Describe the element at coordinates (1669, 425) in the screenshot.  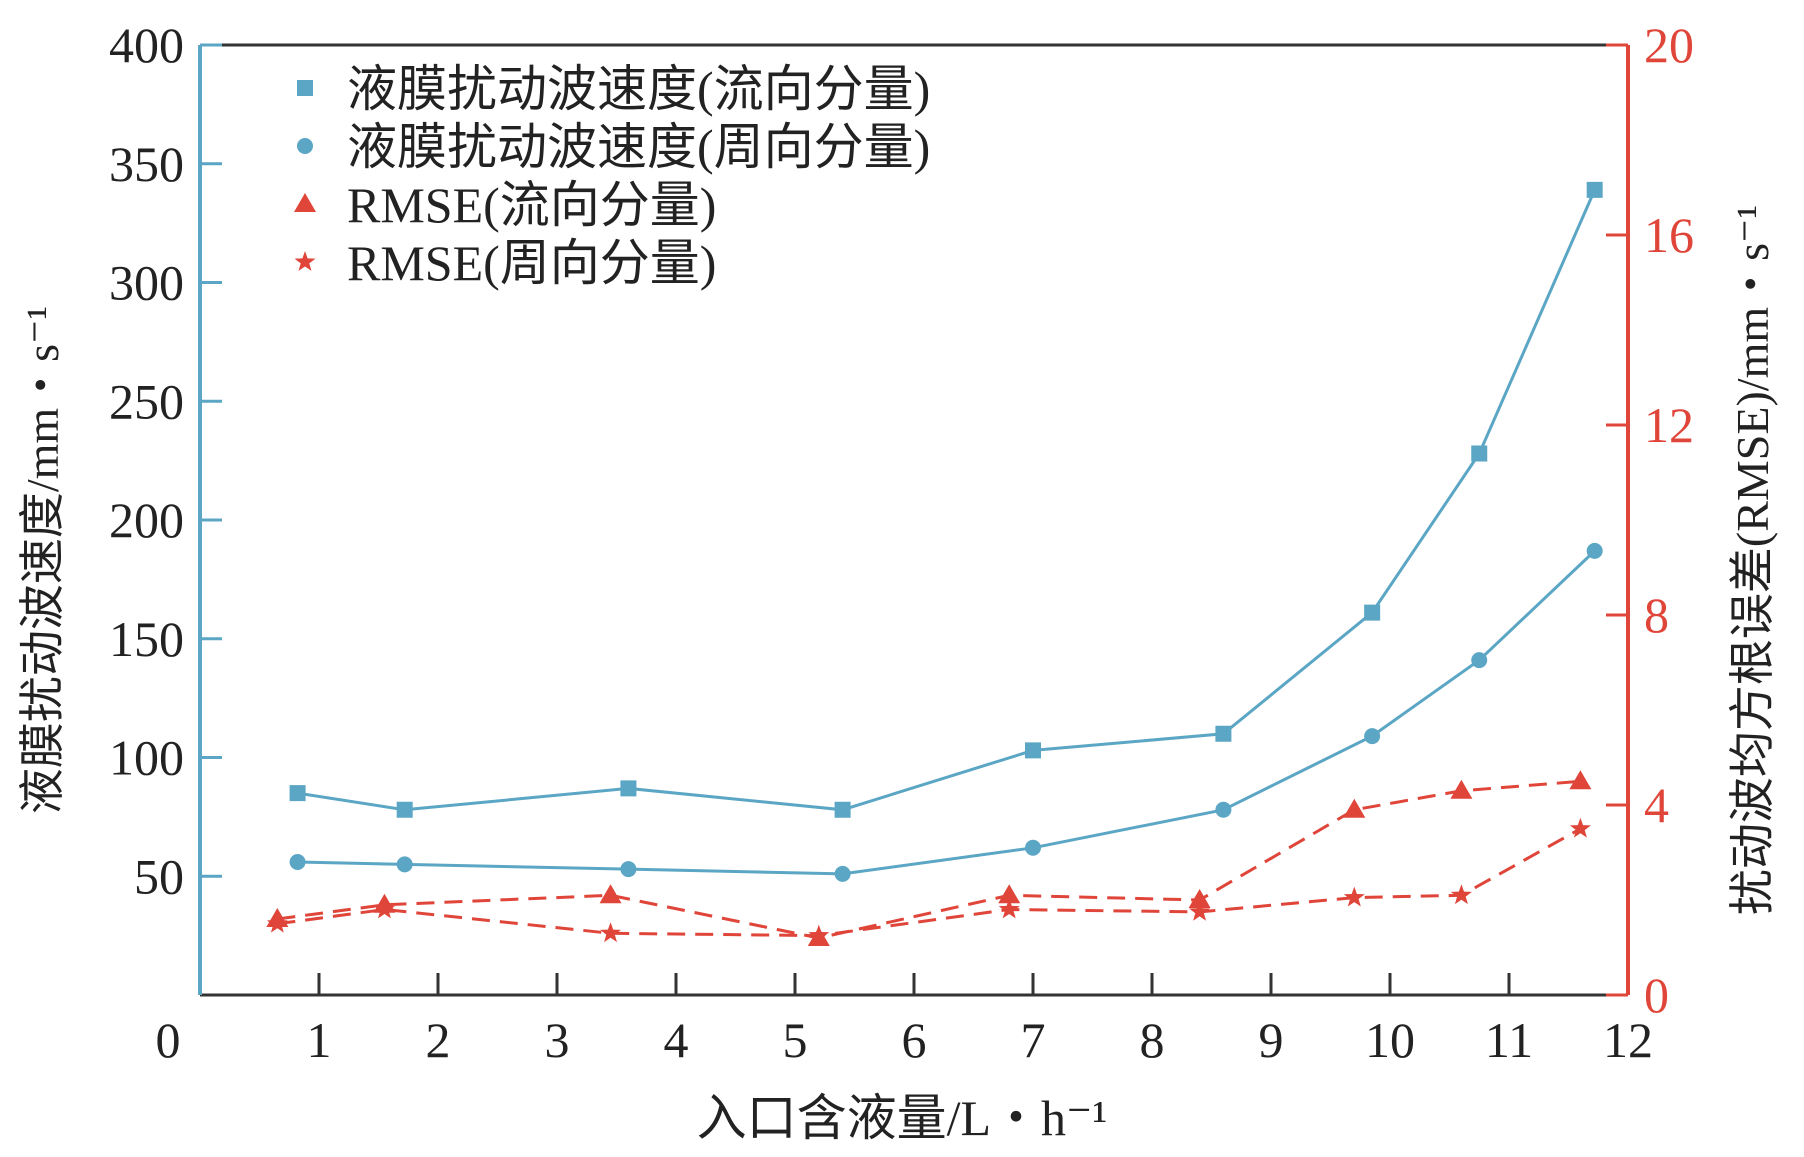
I see `right-y-tick-label: 12` at that location.